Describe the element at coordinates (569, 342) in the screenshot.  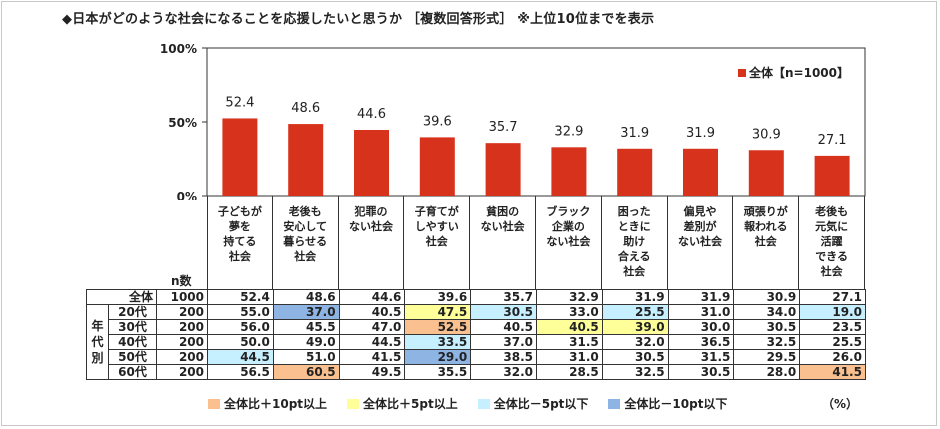
I see `table-cell: 31.5` at that location.